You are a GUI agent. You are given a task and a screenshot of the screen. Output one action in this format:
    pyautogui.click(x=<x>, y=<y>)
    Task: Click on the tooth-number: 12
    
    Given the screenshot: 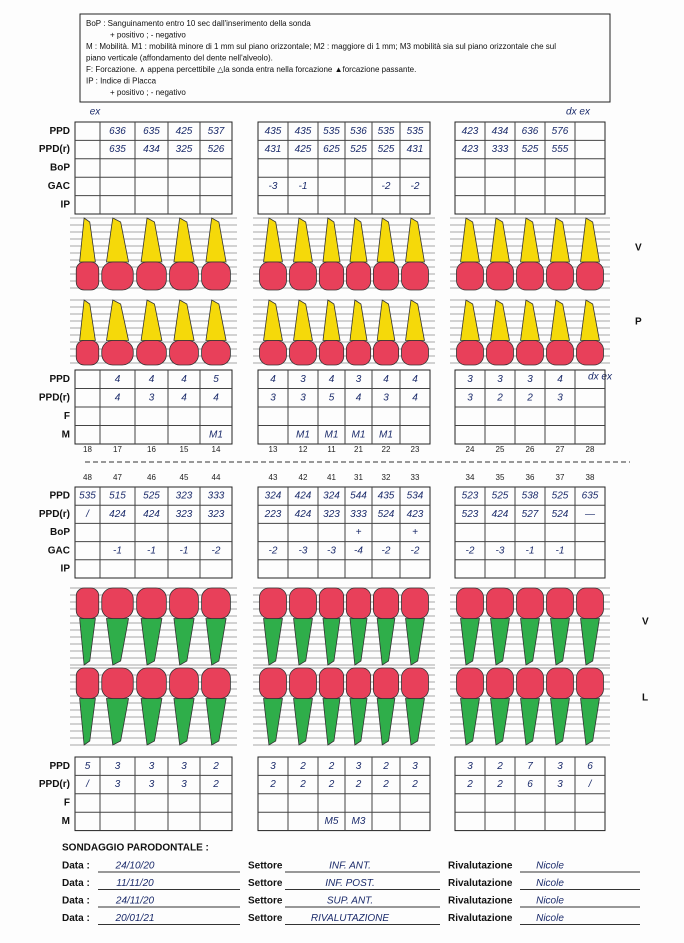 What is the action you would take?
    pyautogui.click(x=303, y=449)
    